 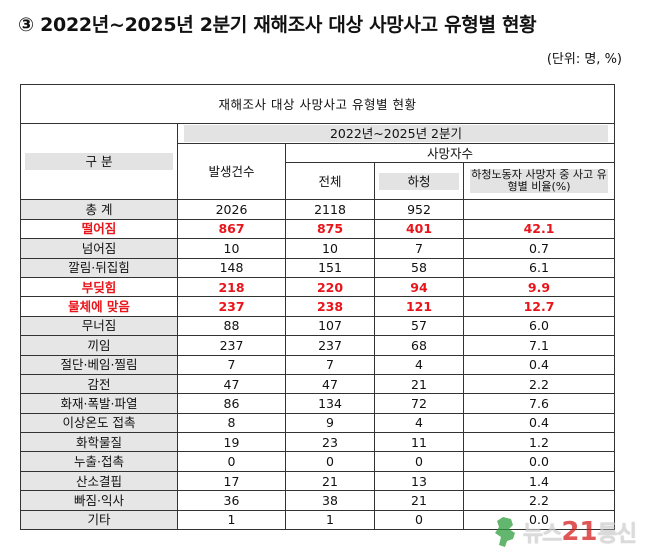 I want to click on table-row: 산소결핍 17 21 13 1.4, so click(x=317, y=481).